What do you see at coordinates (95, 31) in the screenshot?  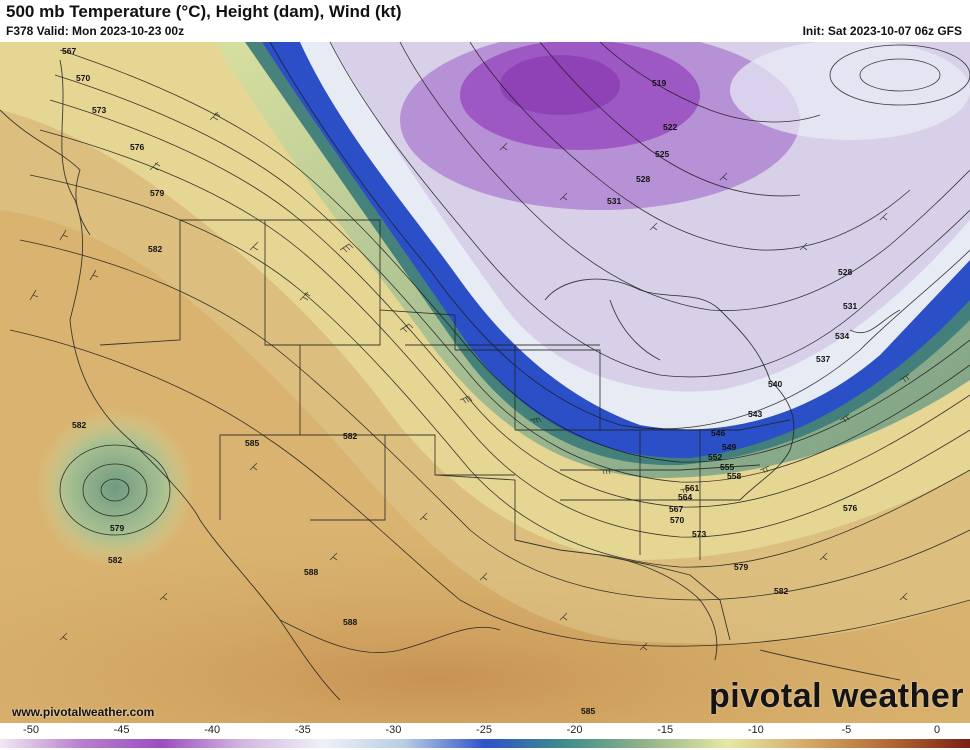 I see `valid-time: F378 Valid: Mon 2023-10-23 00z` at bounding box center [95, 31].